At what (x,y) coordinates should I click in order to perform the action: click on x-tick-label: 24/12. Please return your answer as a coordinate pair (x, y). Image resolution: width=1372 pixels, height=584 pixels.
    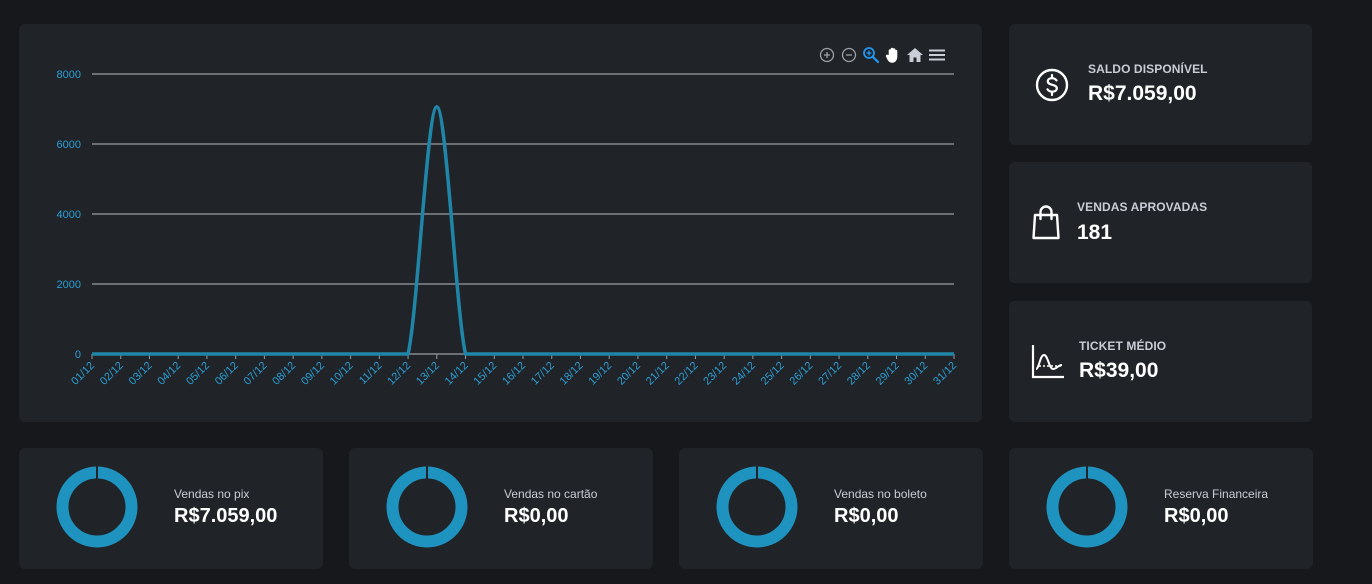
    Looking at the image, I should click on (744, 374).